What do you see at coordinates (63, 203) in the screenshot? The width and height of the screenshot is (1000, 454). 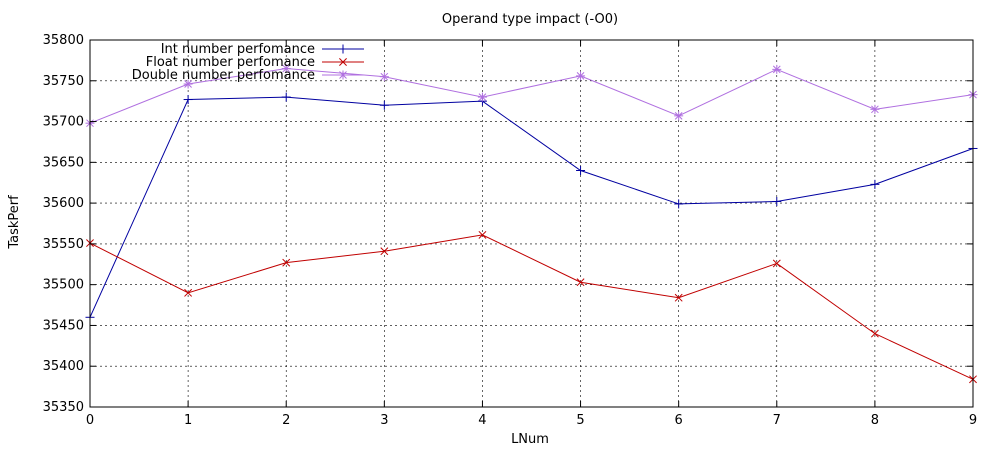 I see `y-tick-label: 35600` at bounding box center [63, 203].